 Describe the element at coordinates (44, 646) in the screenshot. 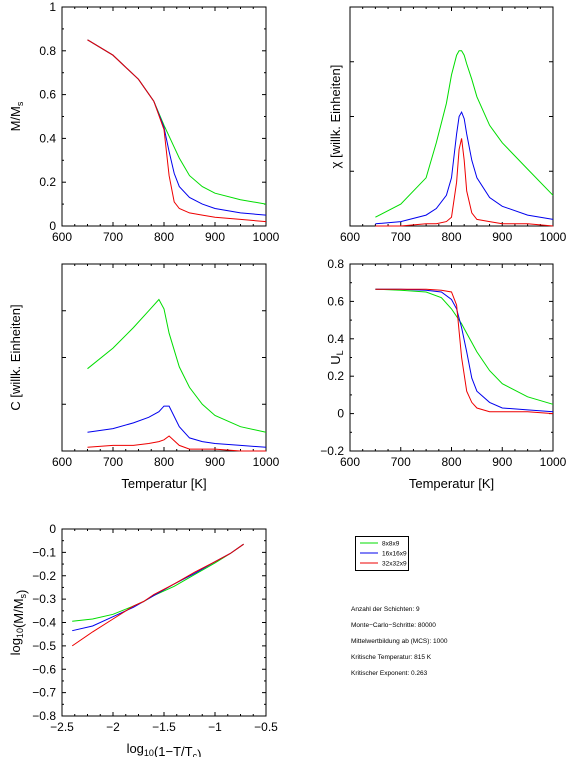

I see `y-tick-label: −0.5` at that location.